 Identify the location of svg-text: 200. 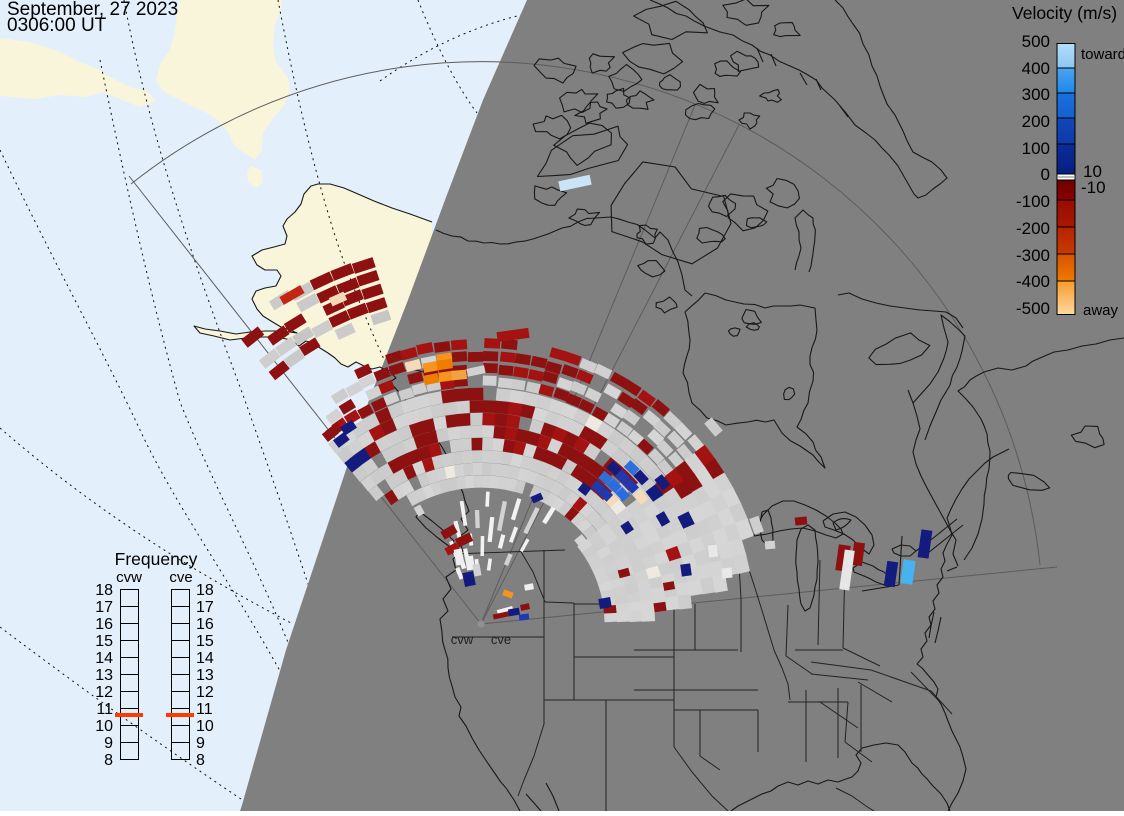
(1036, 121).